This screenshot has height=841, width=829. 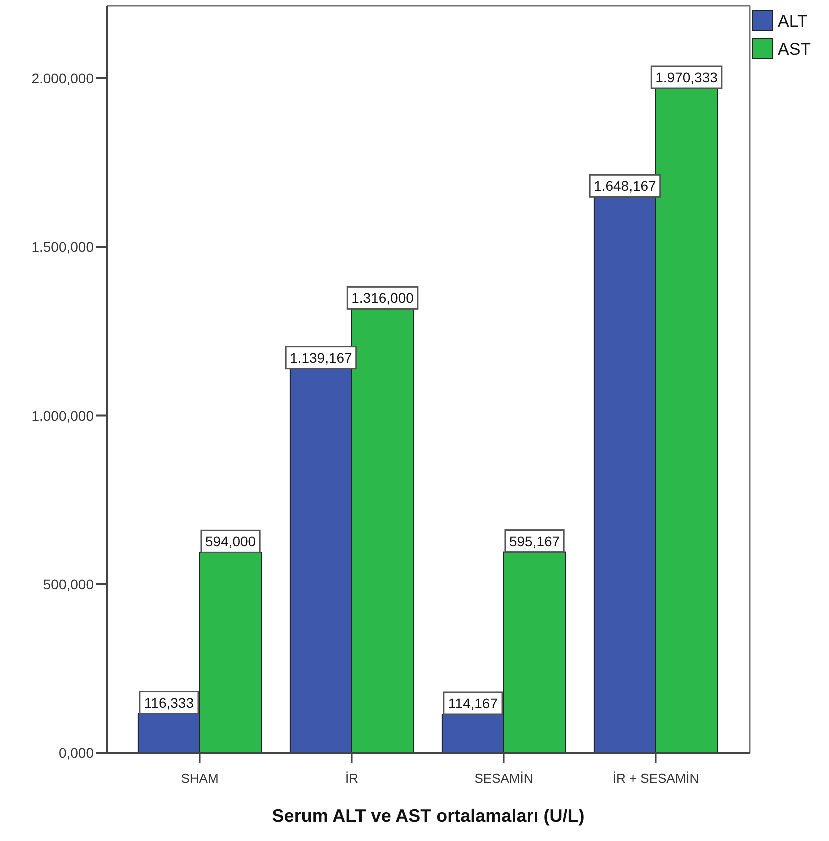 I want to click on x-axis-title: Serum ALT ve AST ortalamaları (U/L), so click(x=428, y=816).